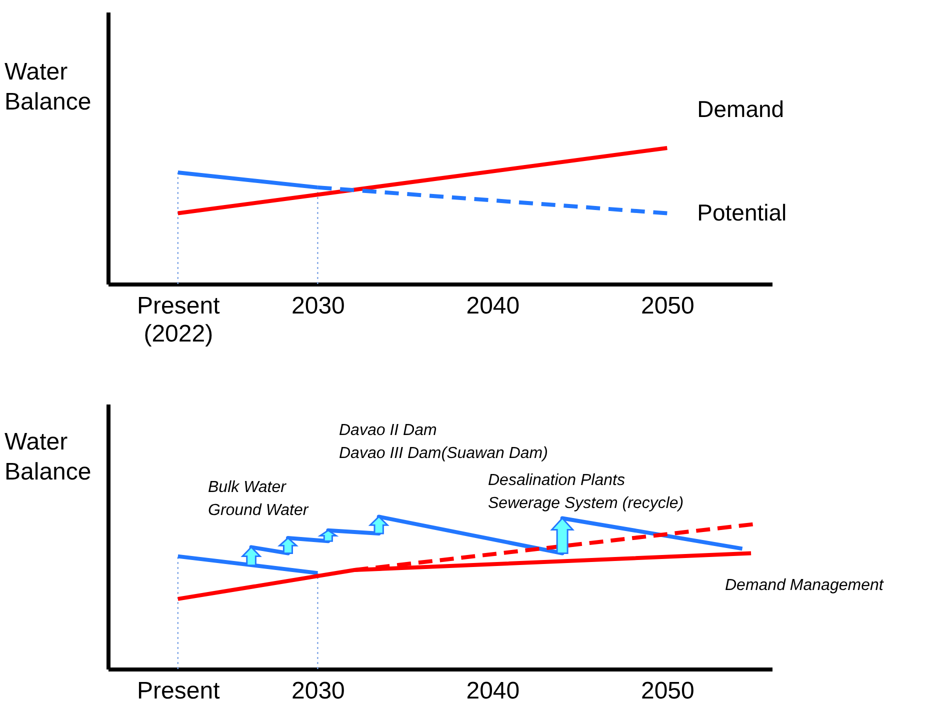  Describe the element at coordinates (740, 109) in the screenshot. I see `series-label: Demand` at that location.